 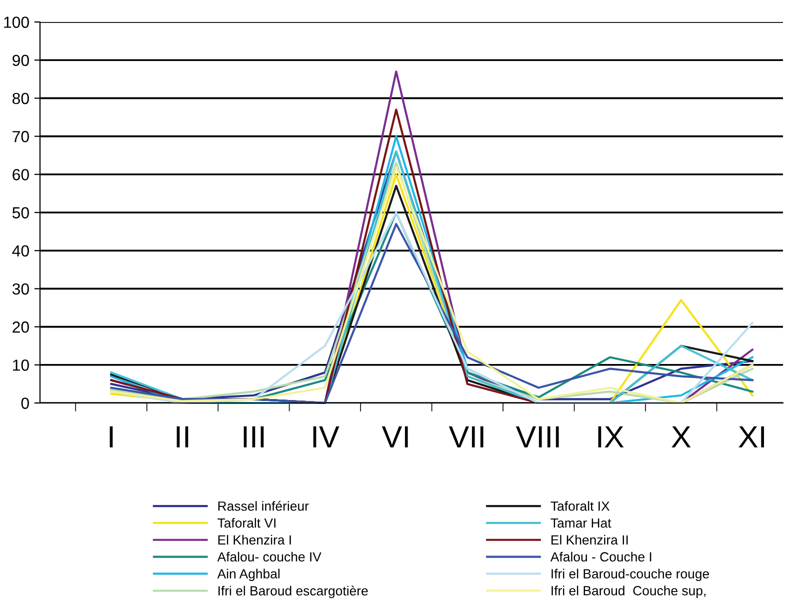 I want to click on x-tick-label: III, so click(x=254, y=437).